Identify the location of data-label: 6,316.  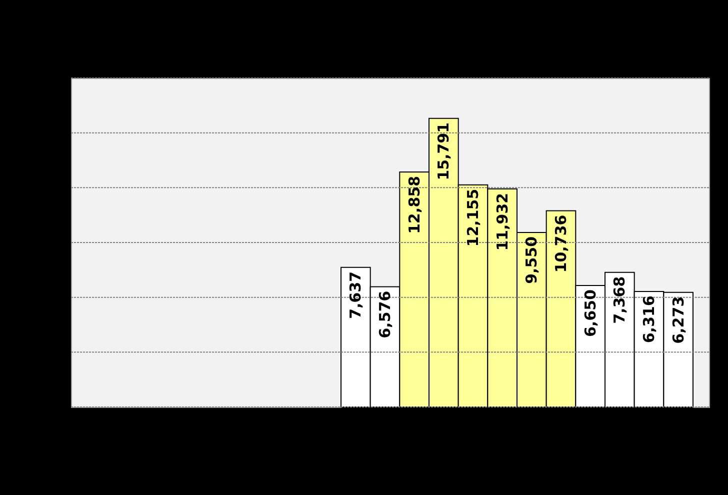
(649, 320).